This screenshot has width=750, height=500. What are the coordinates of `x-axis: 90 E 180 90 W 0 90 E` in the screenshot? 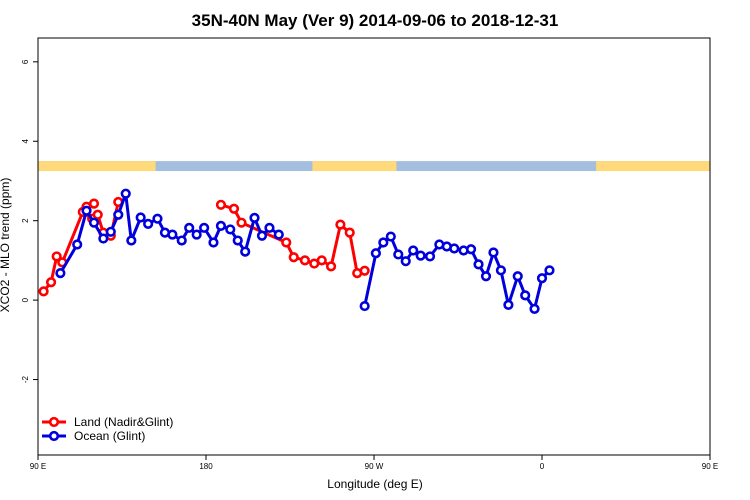 It's located at (374, 463).